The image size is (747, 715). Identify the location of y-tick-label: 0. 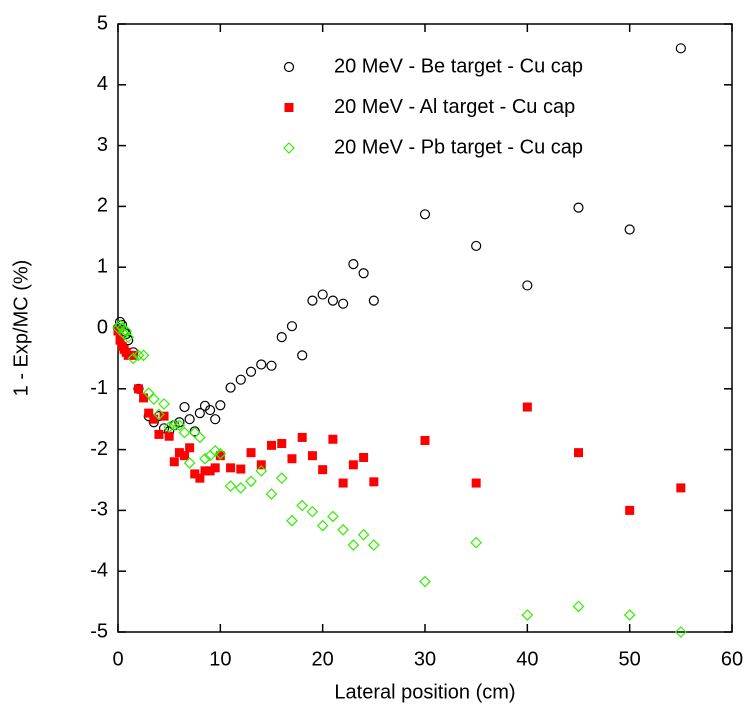
(102, 327).